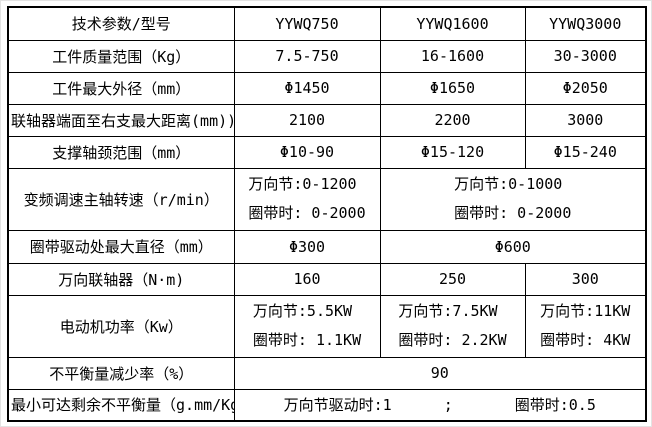 The height and width of the screenshot is (427, 652). What do you see at coordinates (121, 405) in the screenshot?
I see `row-label: 最小可达剩余不平衡量（g.mm/Kg）` at bounding box center [121, 405].